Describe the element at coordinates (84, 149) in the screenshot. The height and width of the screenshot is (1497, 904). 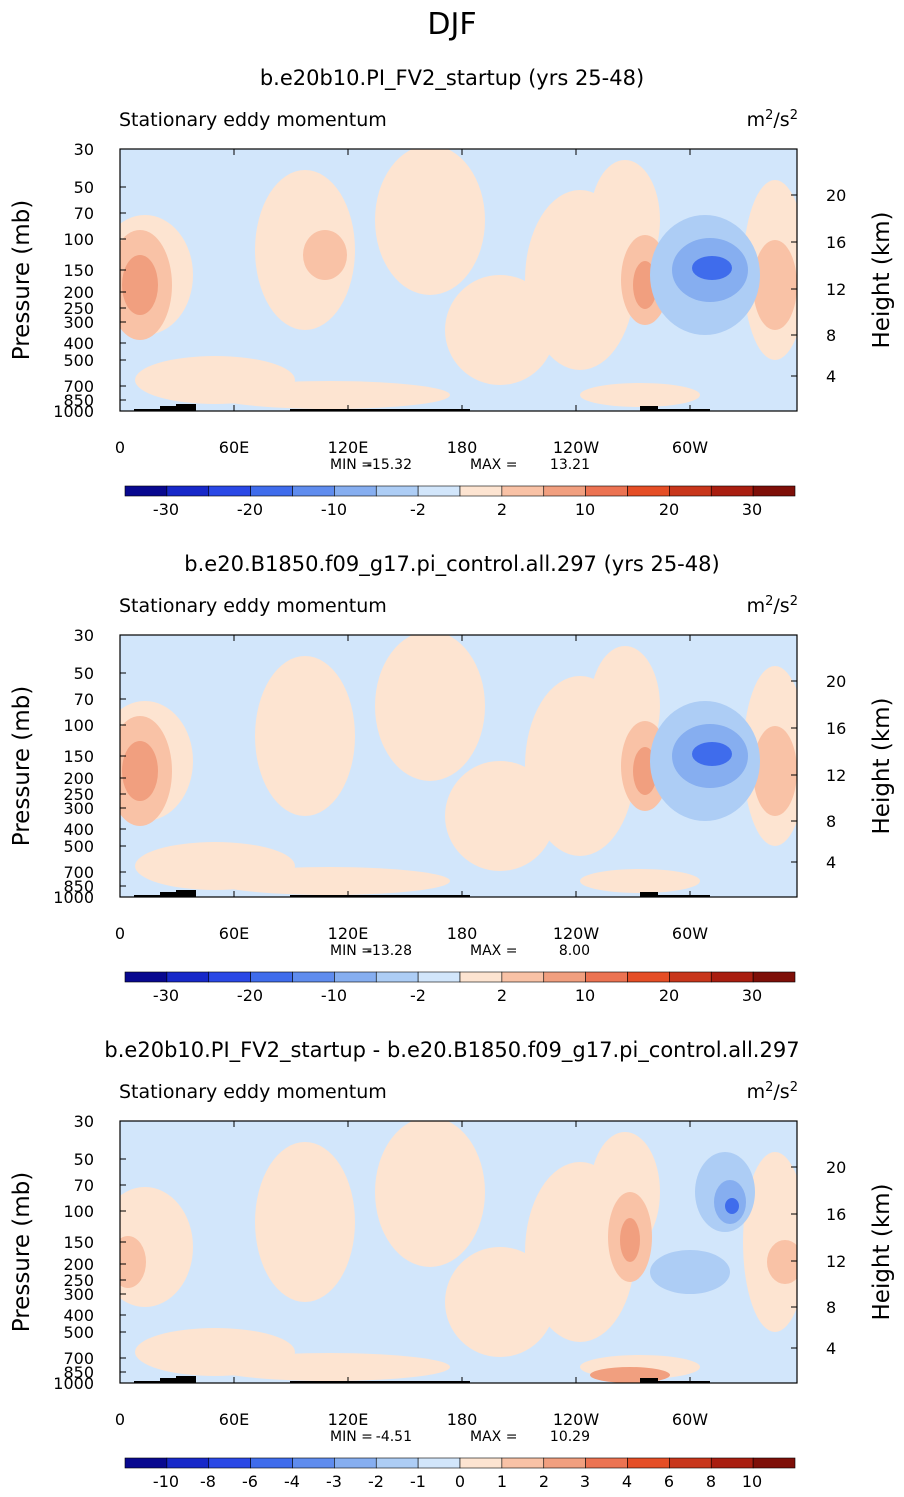
I see `pressure-tick-label: 30` at that location.